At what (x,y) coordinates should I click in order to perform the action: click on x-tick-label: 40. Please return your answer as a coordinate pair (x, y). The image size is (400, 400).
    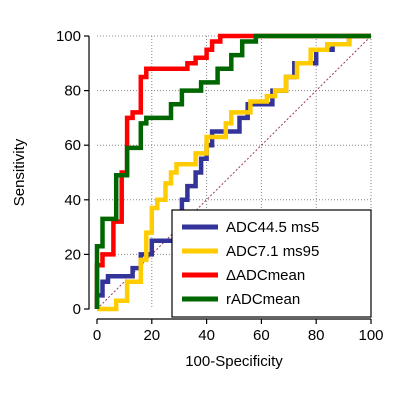
    Looking at the image, I should click on (206, 335).